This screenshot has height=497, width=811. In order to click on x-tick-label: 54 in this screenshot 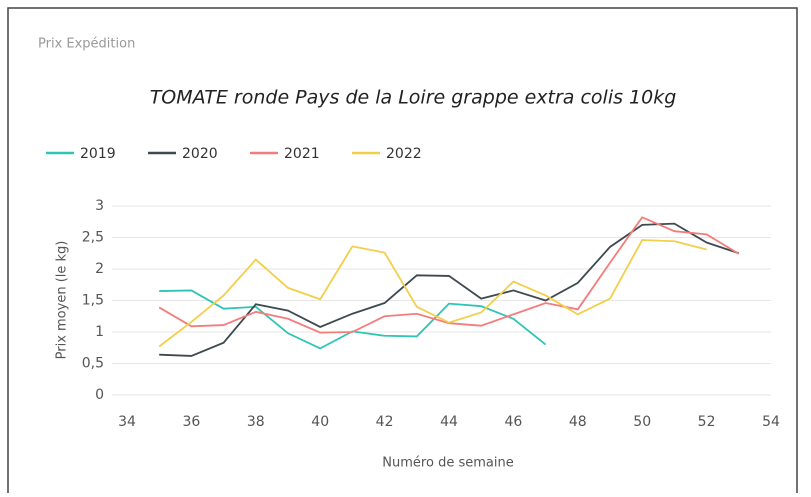, I will do `click(771, 422)`.